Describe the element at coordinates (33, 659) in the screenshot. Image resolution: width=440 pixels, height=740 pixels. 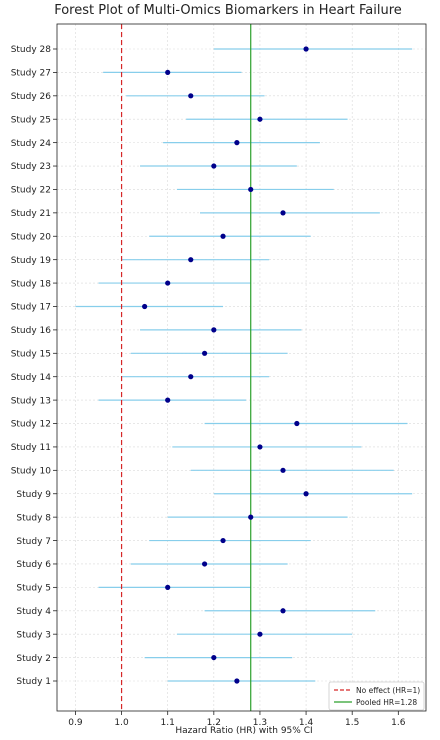
I see `y-tick-label: Study 2` at that location.